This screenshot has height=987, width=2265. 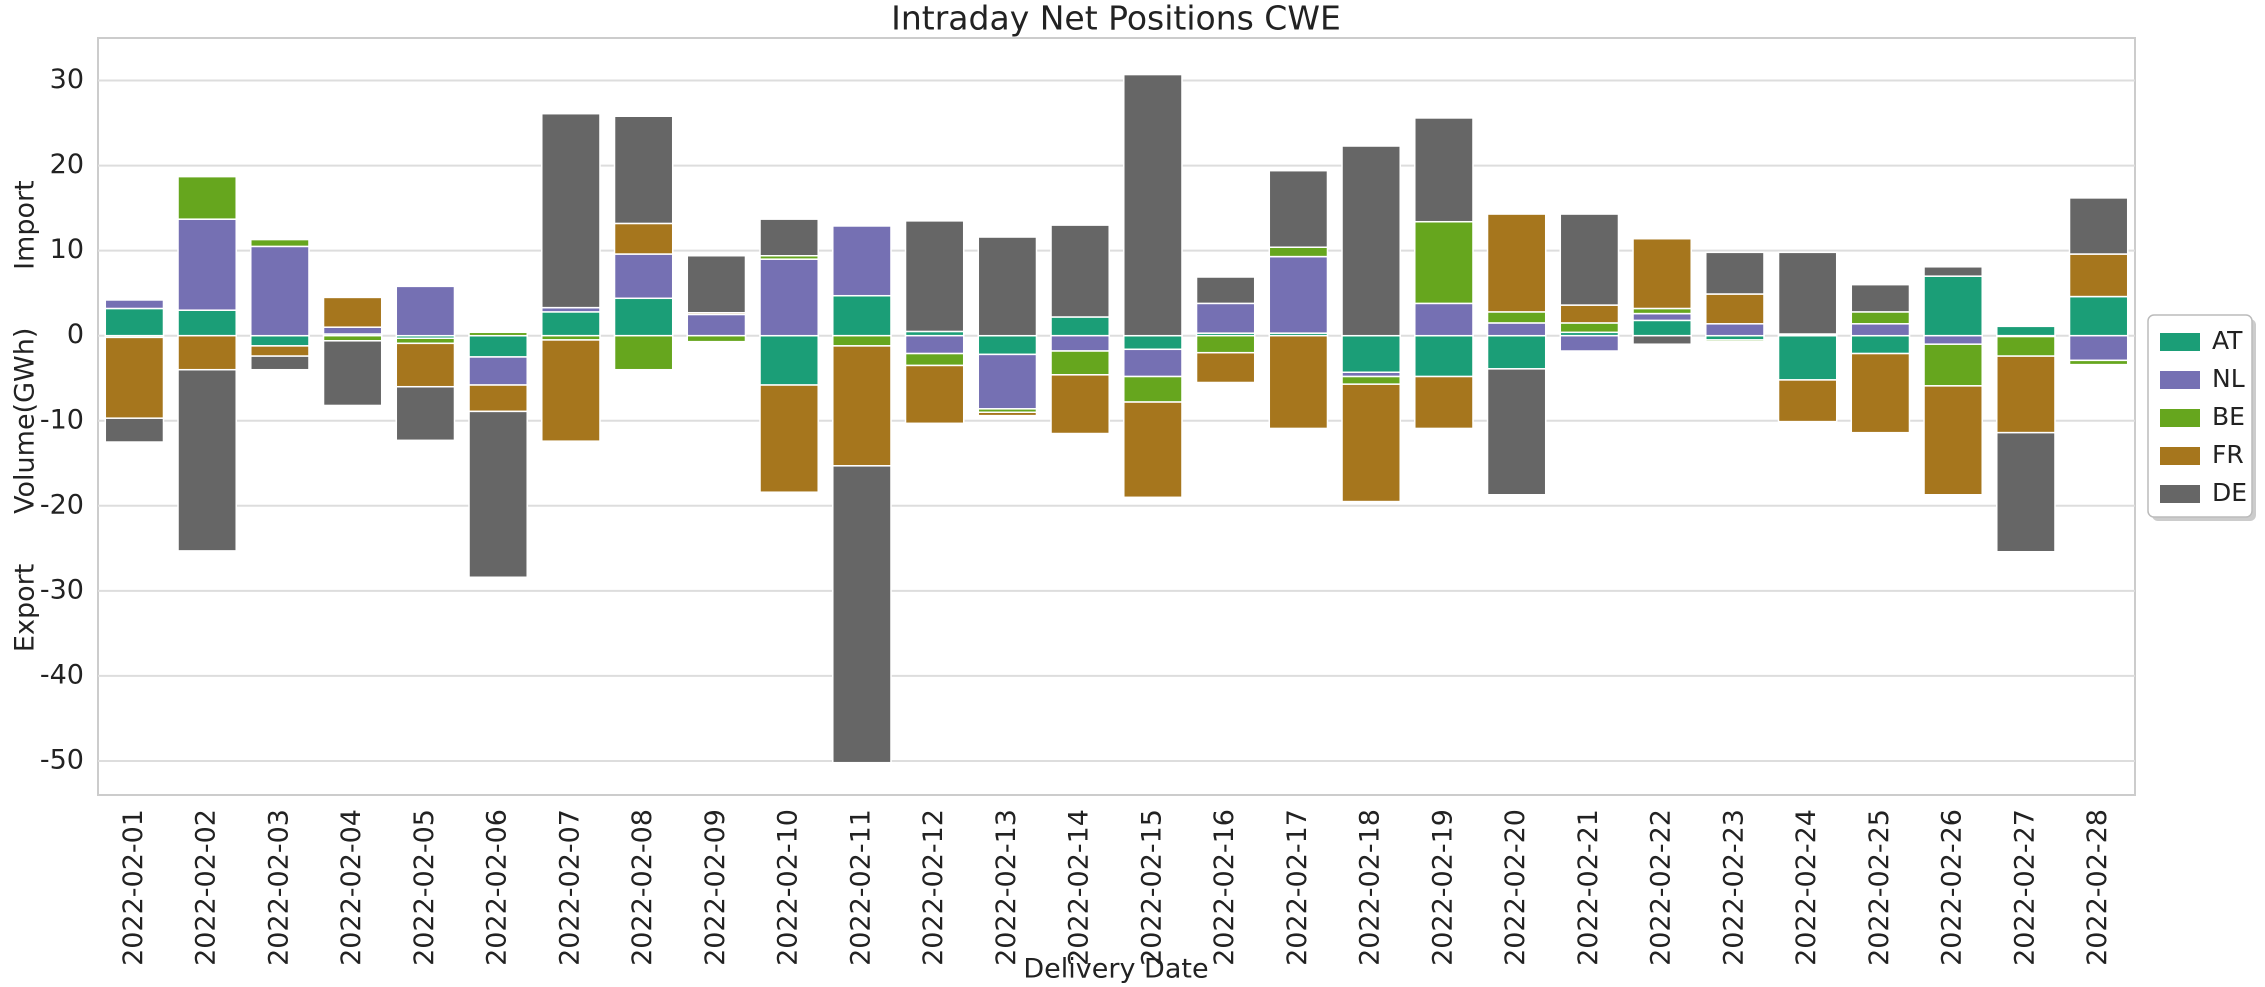 What do you see at coordinates (715, 887) in the screenshot?
I see `x-tick-label: 2022-02-09` at bounding box center [715, 887].